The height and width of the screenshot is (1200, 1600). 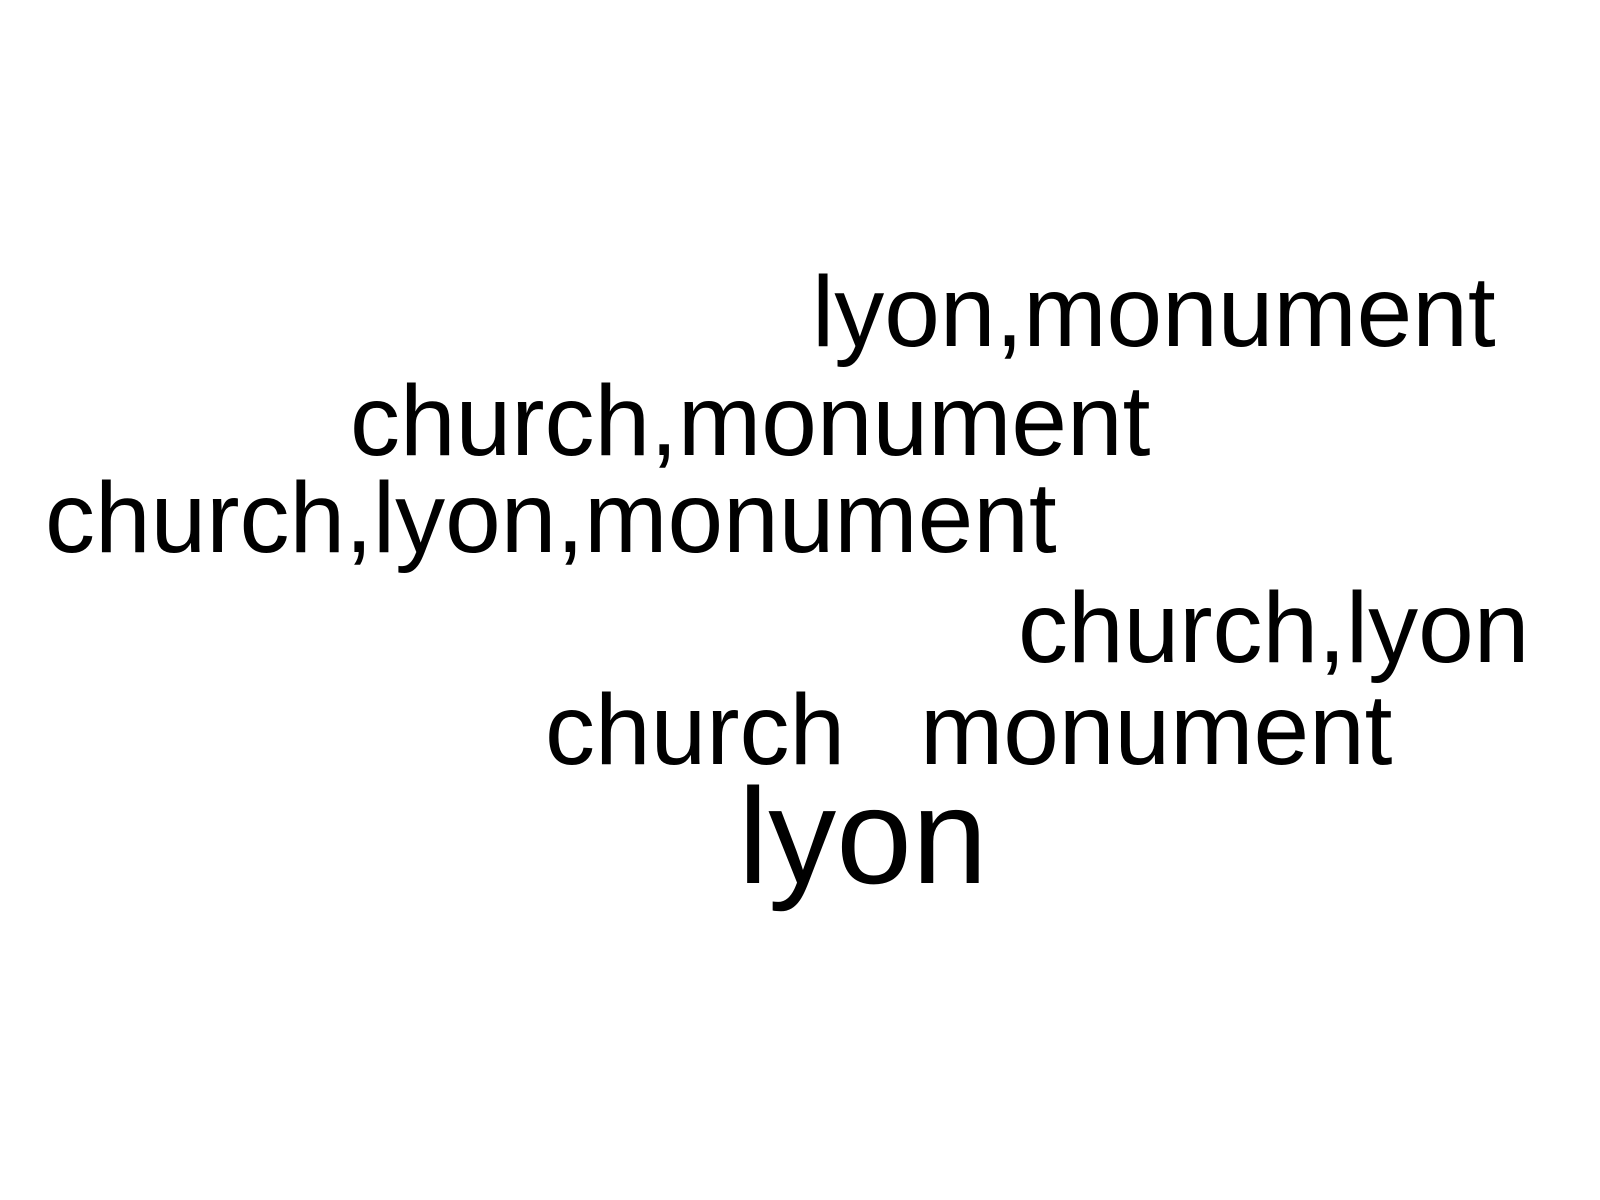 What do you see at coordinates (1274, 628) in the screenshot?
I see `word-church-lyon: church,lyon` at bounding box center [1274, 628].